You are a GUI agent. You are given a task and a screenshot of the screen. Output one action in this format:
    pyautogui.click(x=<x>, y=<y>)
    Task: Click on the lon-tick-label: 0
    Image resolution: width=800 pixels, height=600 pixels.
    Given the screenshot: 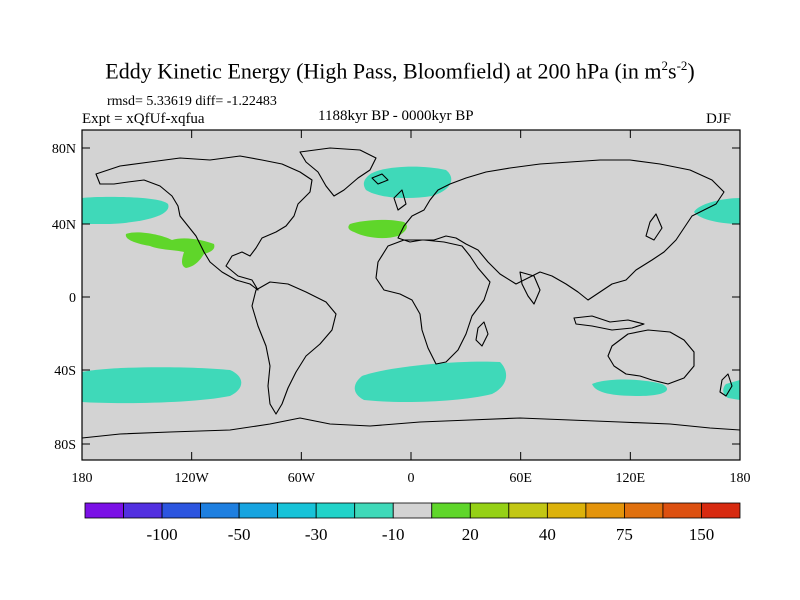 What is the action you would take?
    pyautogui.click(x=411, y=478)
    